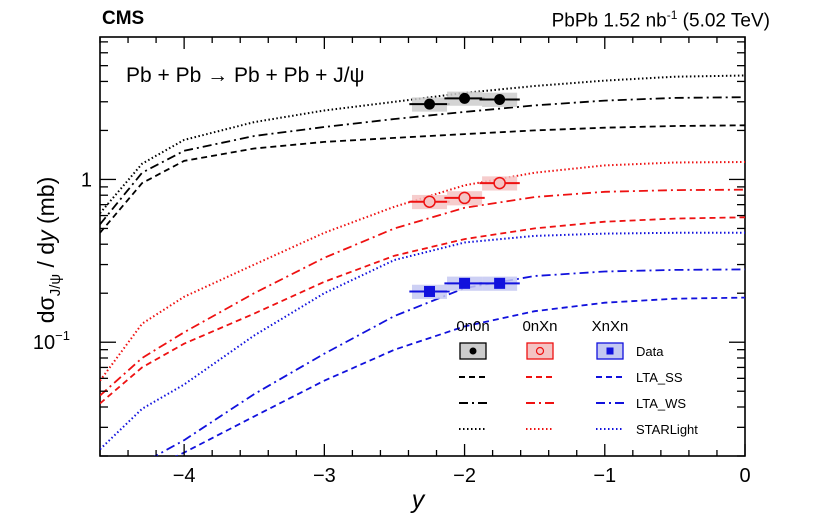 This screenshot has height=519, width=830. I want to click on legend-label-lta-ss: LTA_SS, so click(659, 377).